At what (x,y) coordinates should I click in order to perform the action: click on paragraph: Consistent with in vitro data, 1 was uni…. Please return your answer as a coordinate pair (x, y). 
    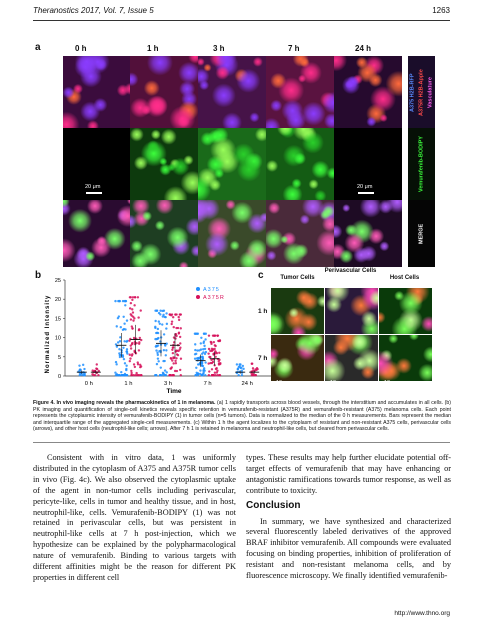
    Looking at the image, I should click on (134, 517).